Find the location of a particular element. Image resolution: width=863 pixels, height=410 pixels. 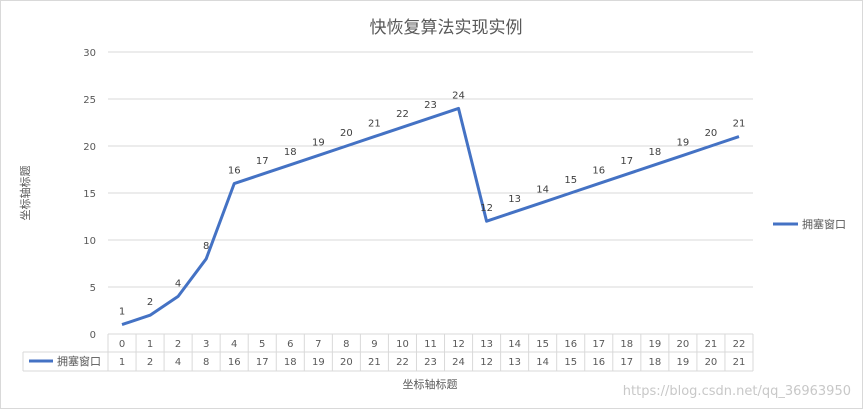

x-tick-label: 11 is located at coordinates (430, 344).